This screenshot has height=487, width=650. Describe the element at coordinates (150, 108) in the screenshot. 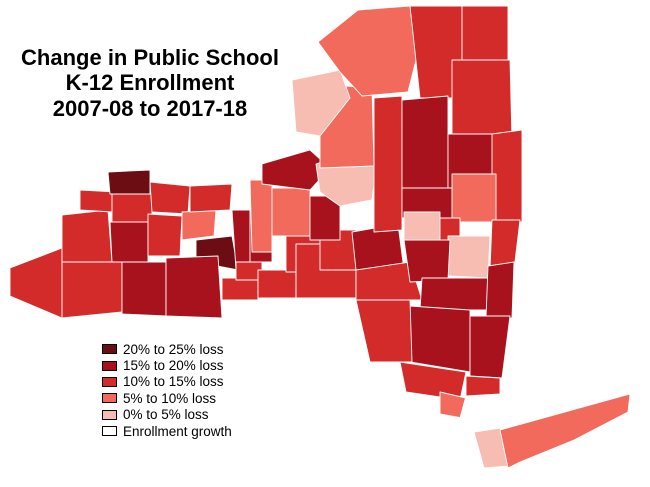

I see `map-title-line-3: 2007-08 to 2017-18` at that location.